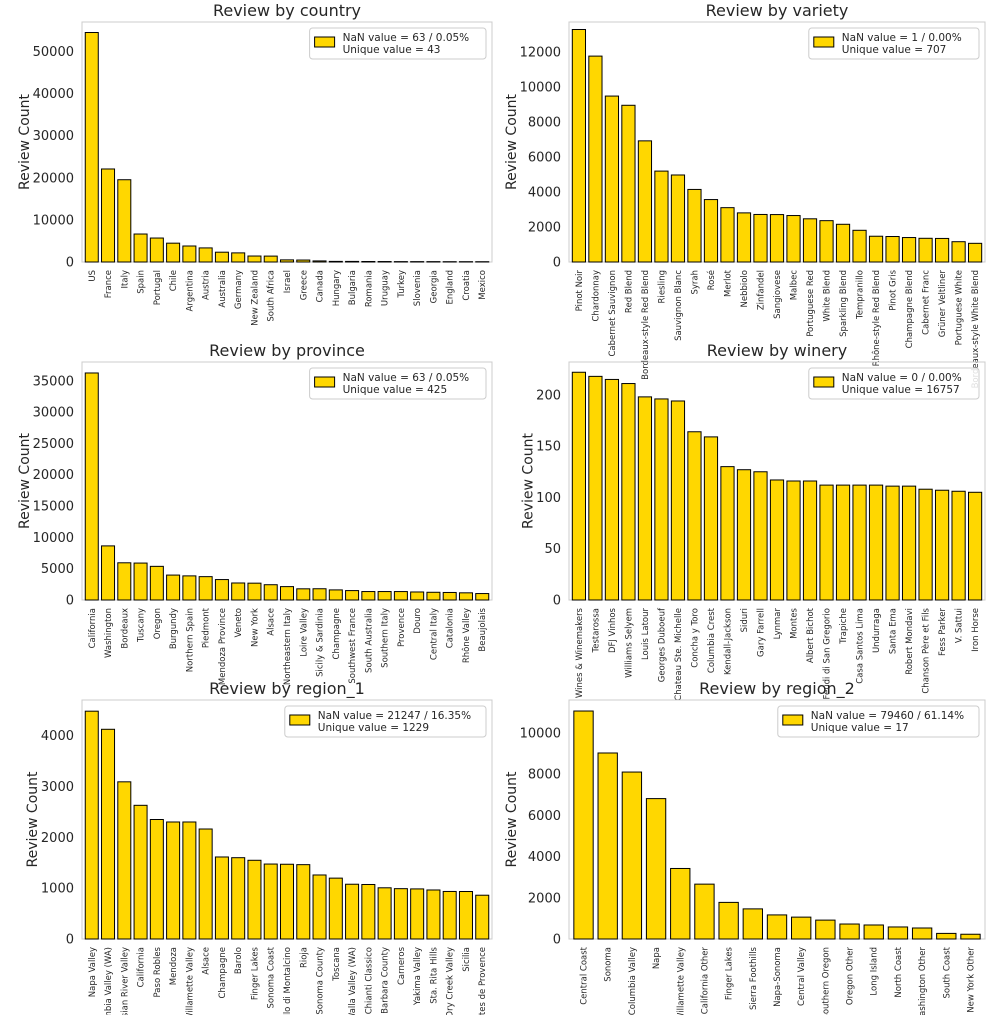  I want to click on bar-barolo, so click(238, 898).